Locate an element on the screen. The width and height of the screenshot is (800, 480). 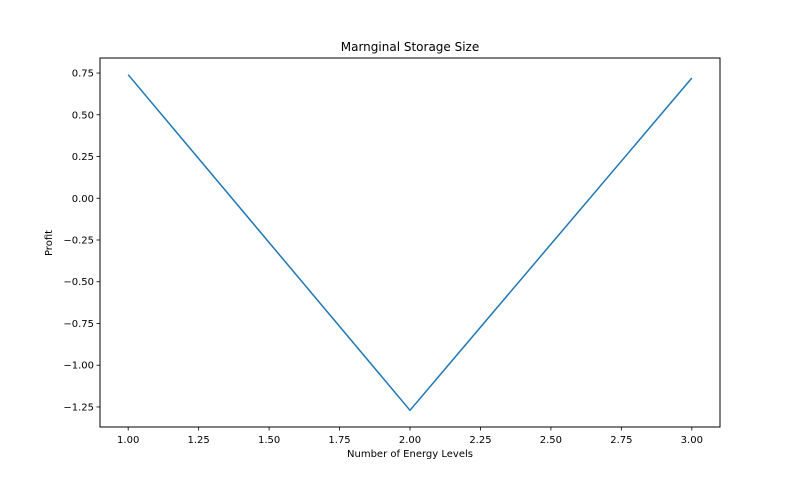
x-tick-label: 2.75 is located at coordinates (621, 440).